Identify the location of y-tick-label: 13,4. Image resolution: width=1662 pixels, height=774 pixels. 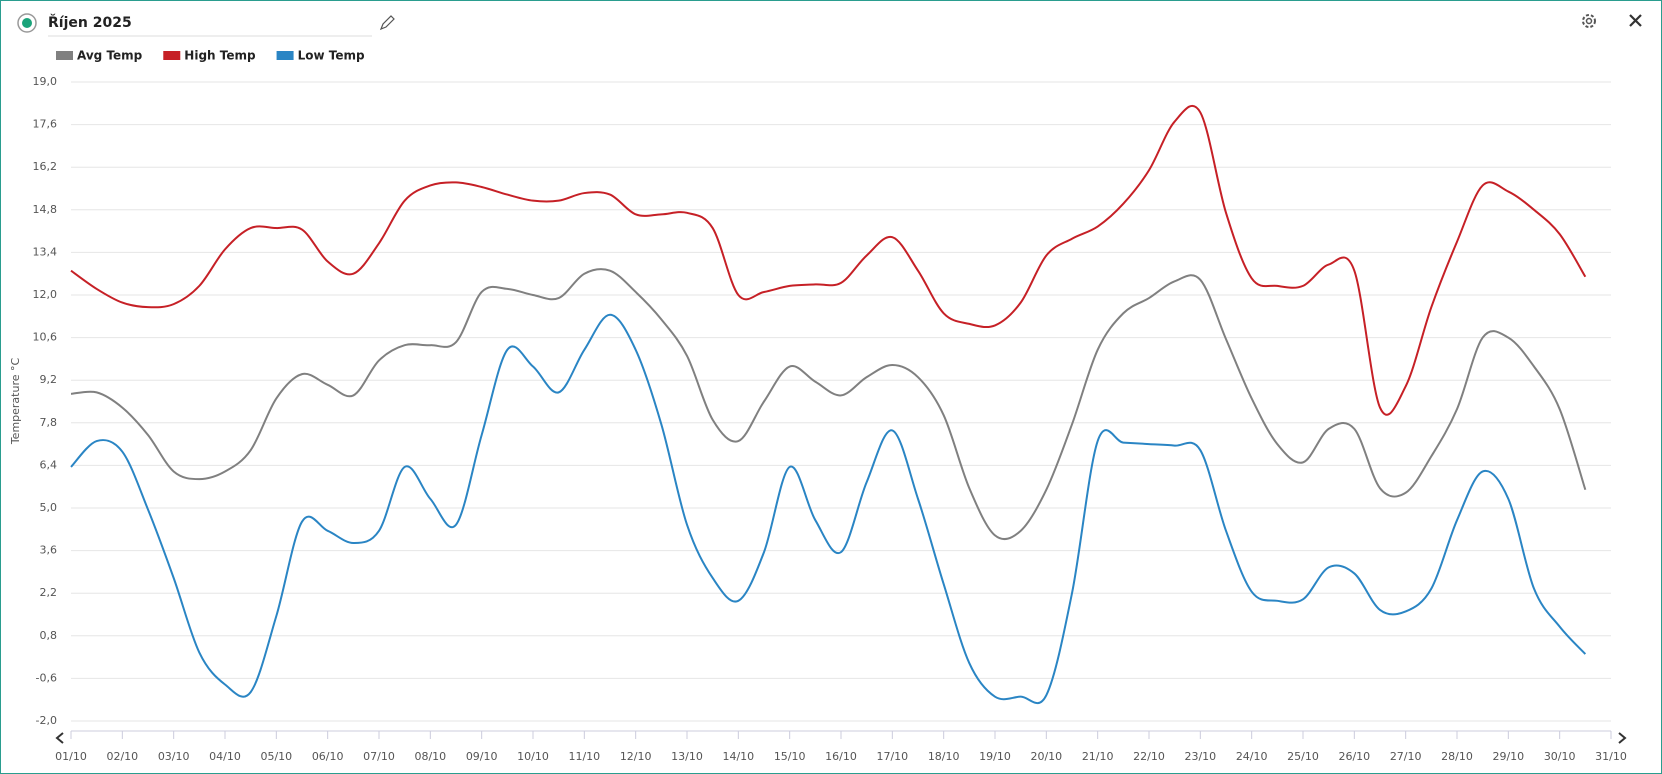
(45, 251).